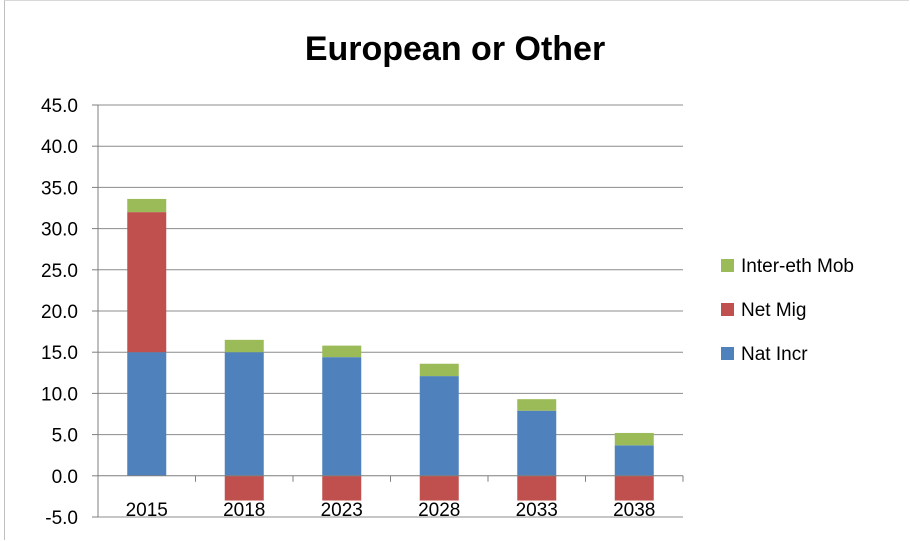 The image size is (910, 541). What do you see at coordinates (797, 266) in the screenshot?
I see `legend-label: Inter-eth Mob` at bounding box center [797, 266].